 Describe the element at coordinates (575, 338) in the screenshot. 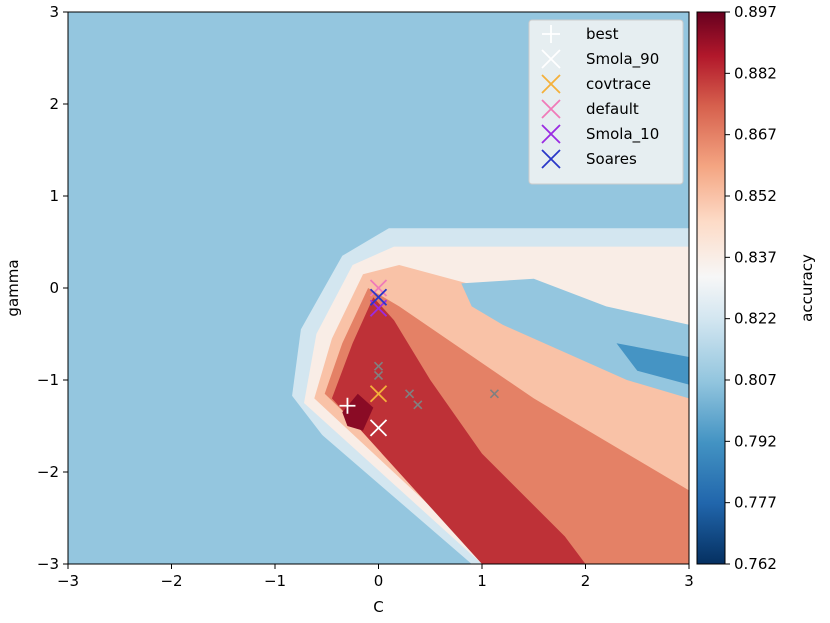

I see `blue-patch-upper` at that location.